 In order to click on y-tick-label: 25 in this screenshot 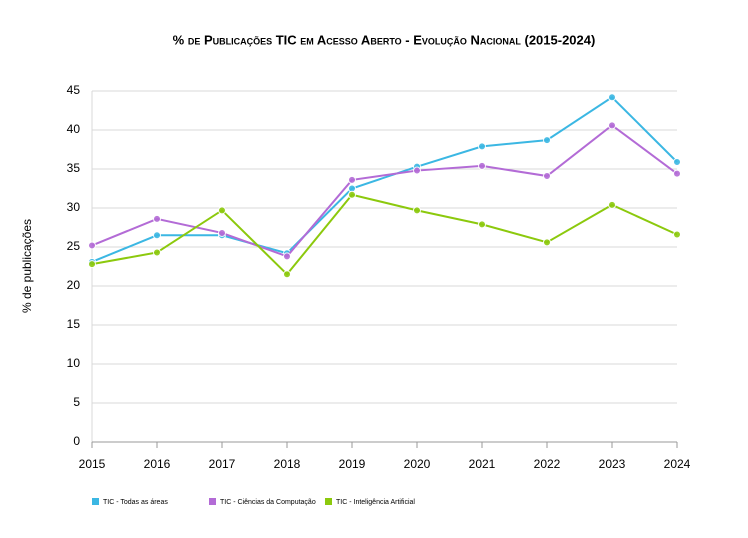, I will do `click(74, 246)`.